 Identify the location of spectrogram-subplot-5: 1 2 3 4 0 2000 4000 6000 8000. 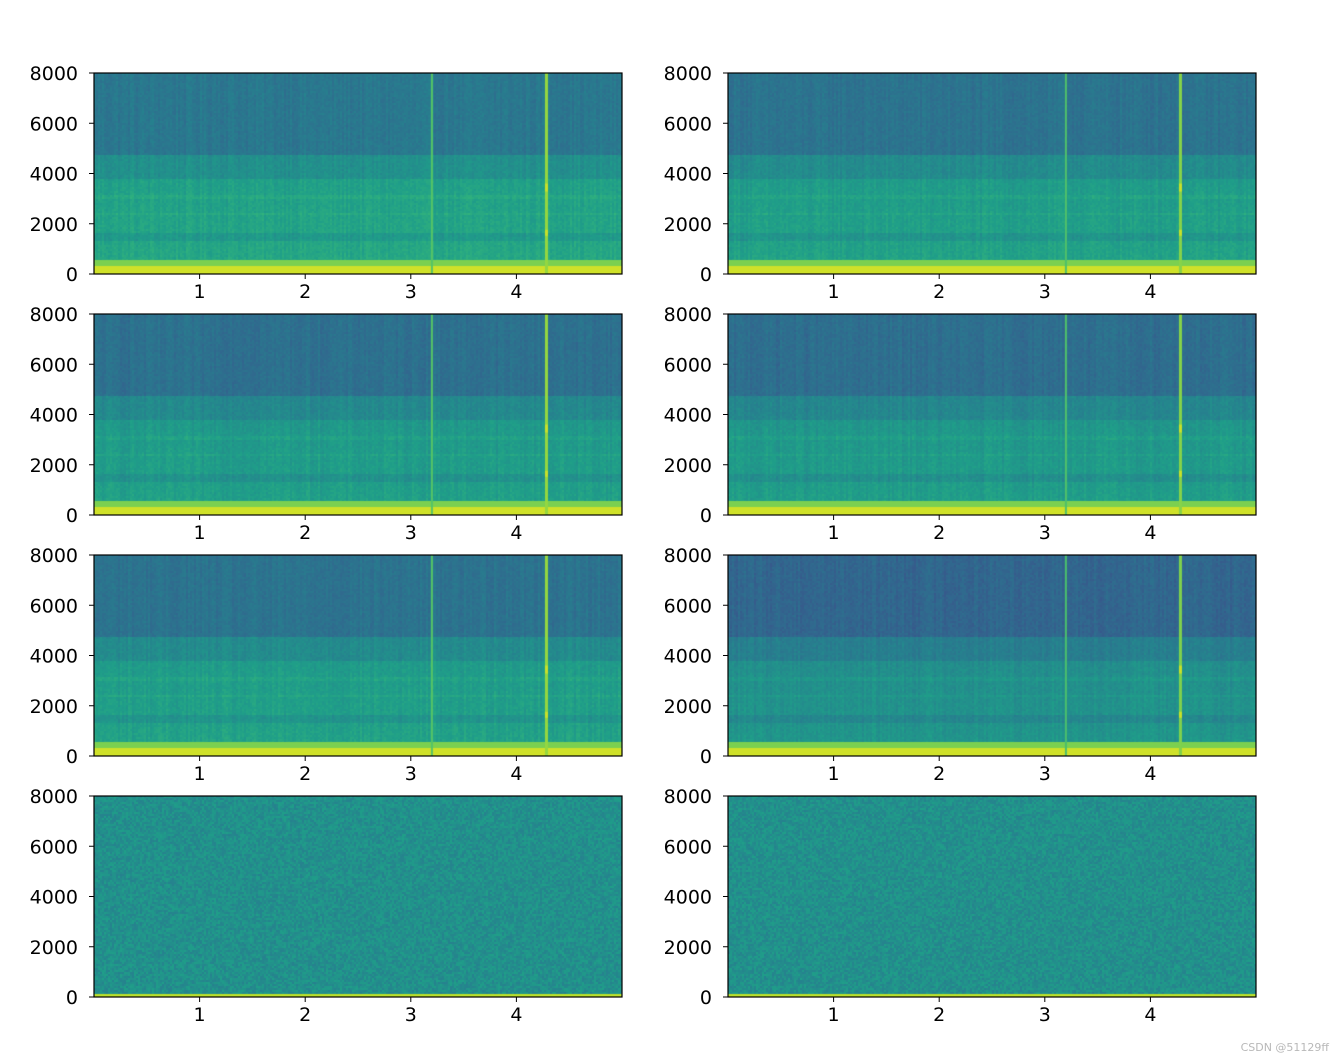
(326, 665).